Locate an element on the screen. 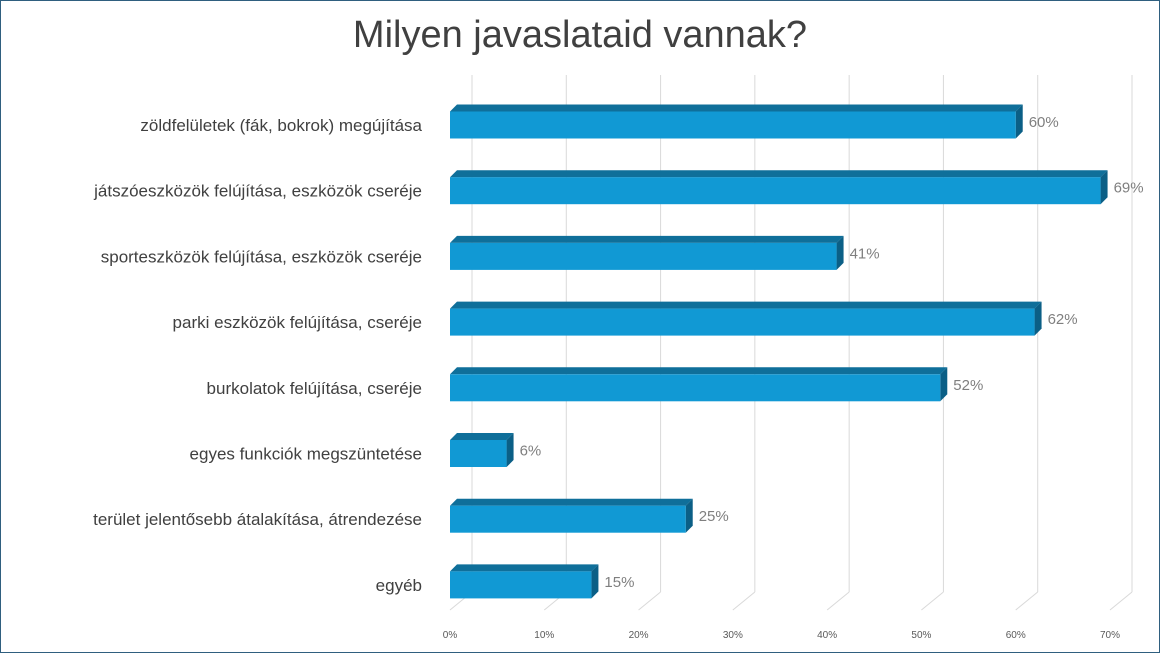 The width and height of the screenshot is (1160, 653). data-label: 69% is located at coordinates (1129, 188).